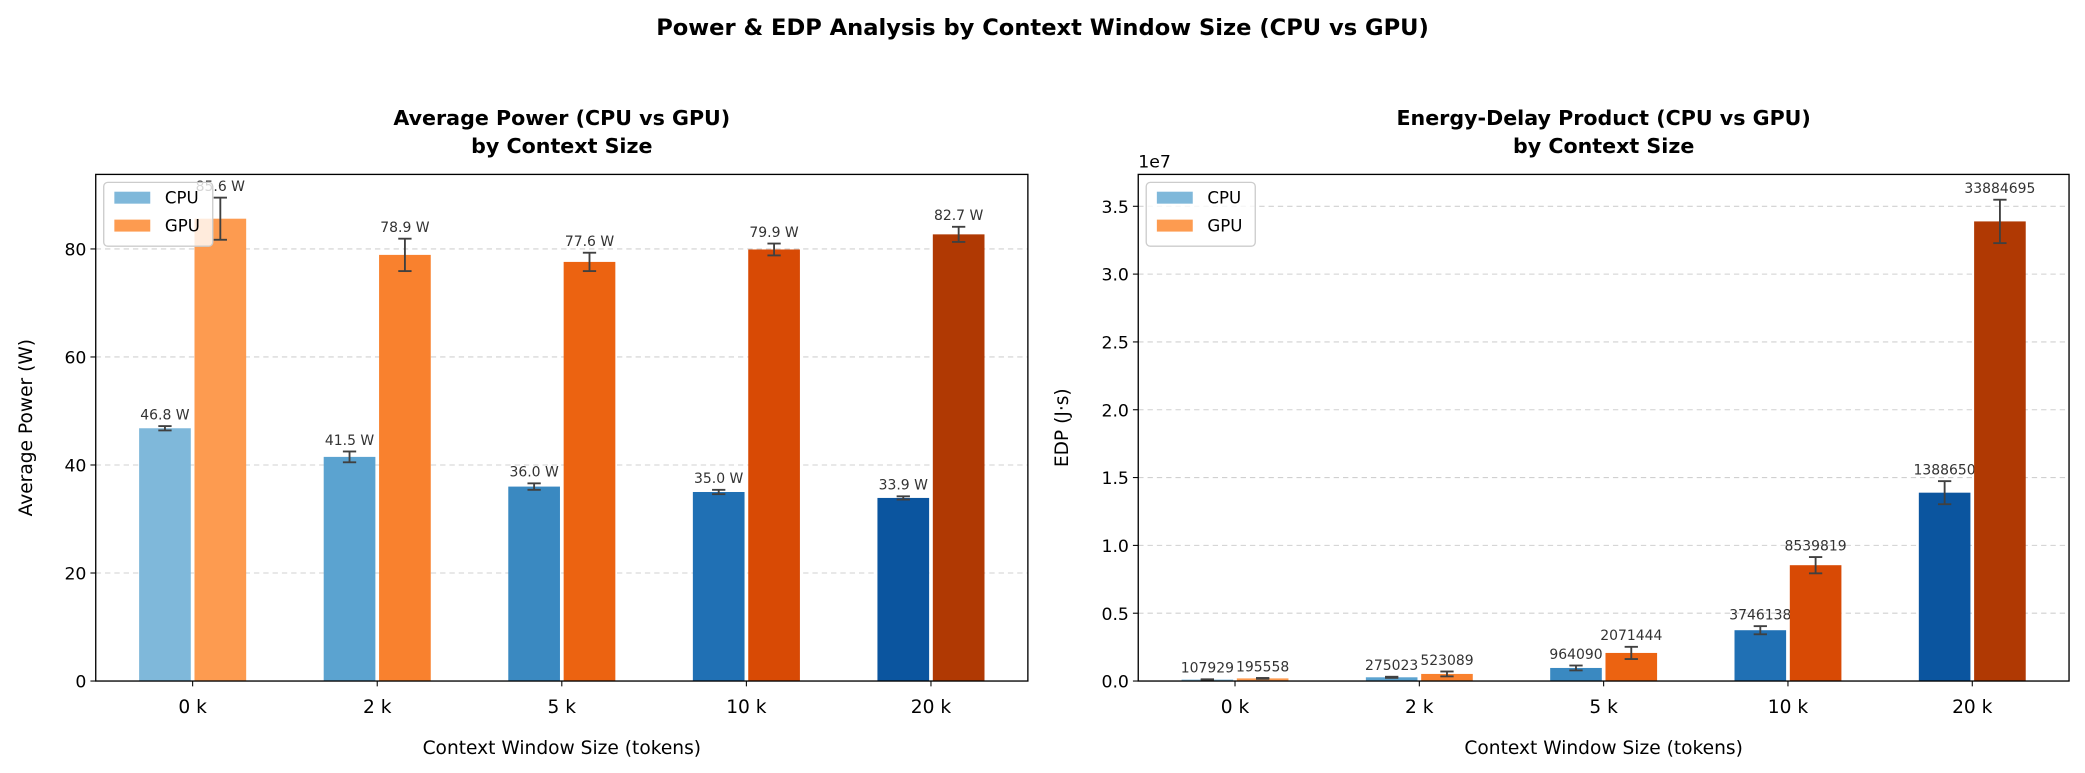 The width and height of the screenshot is (2085, 773). What do you see at coordinates (1114, 479) in the screenshot?
I see `y-tick-label: 1.5` at bounding box center [1114, 479].